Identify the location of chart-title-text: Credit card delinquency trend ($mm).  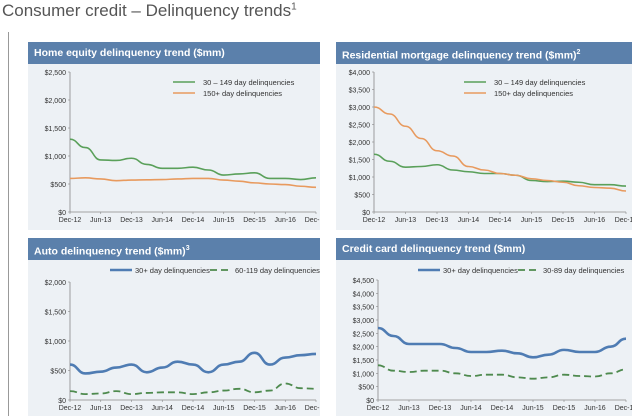
(434, 249).